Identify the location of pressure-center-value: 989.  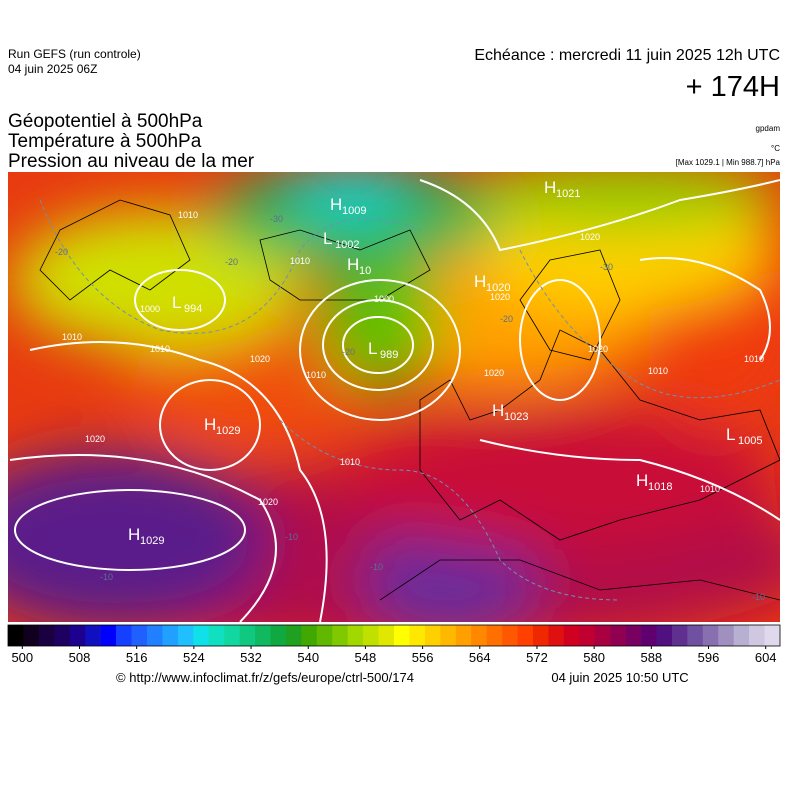
(389, 355).